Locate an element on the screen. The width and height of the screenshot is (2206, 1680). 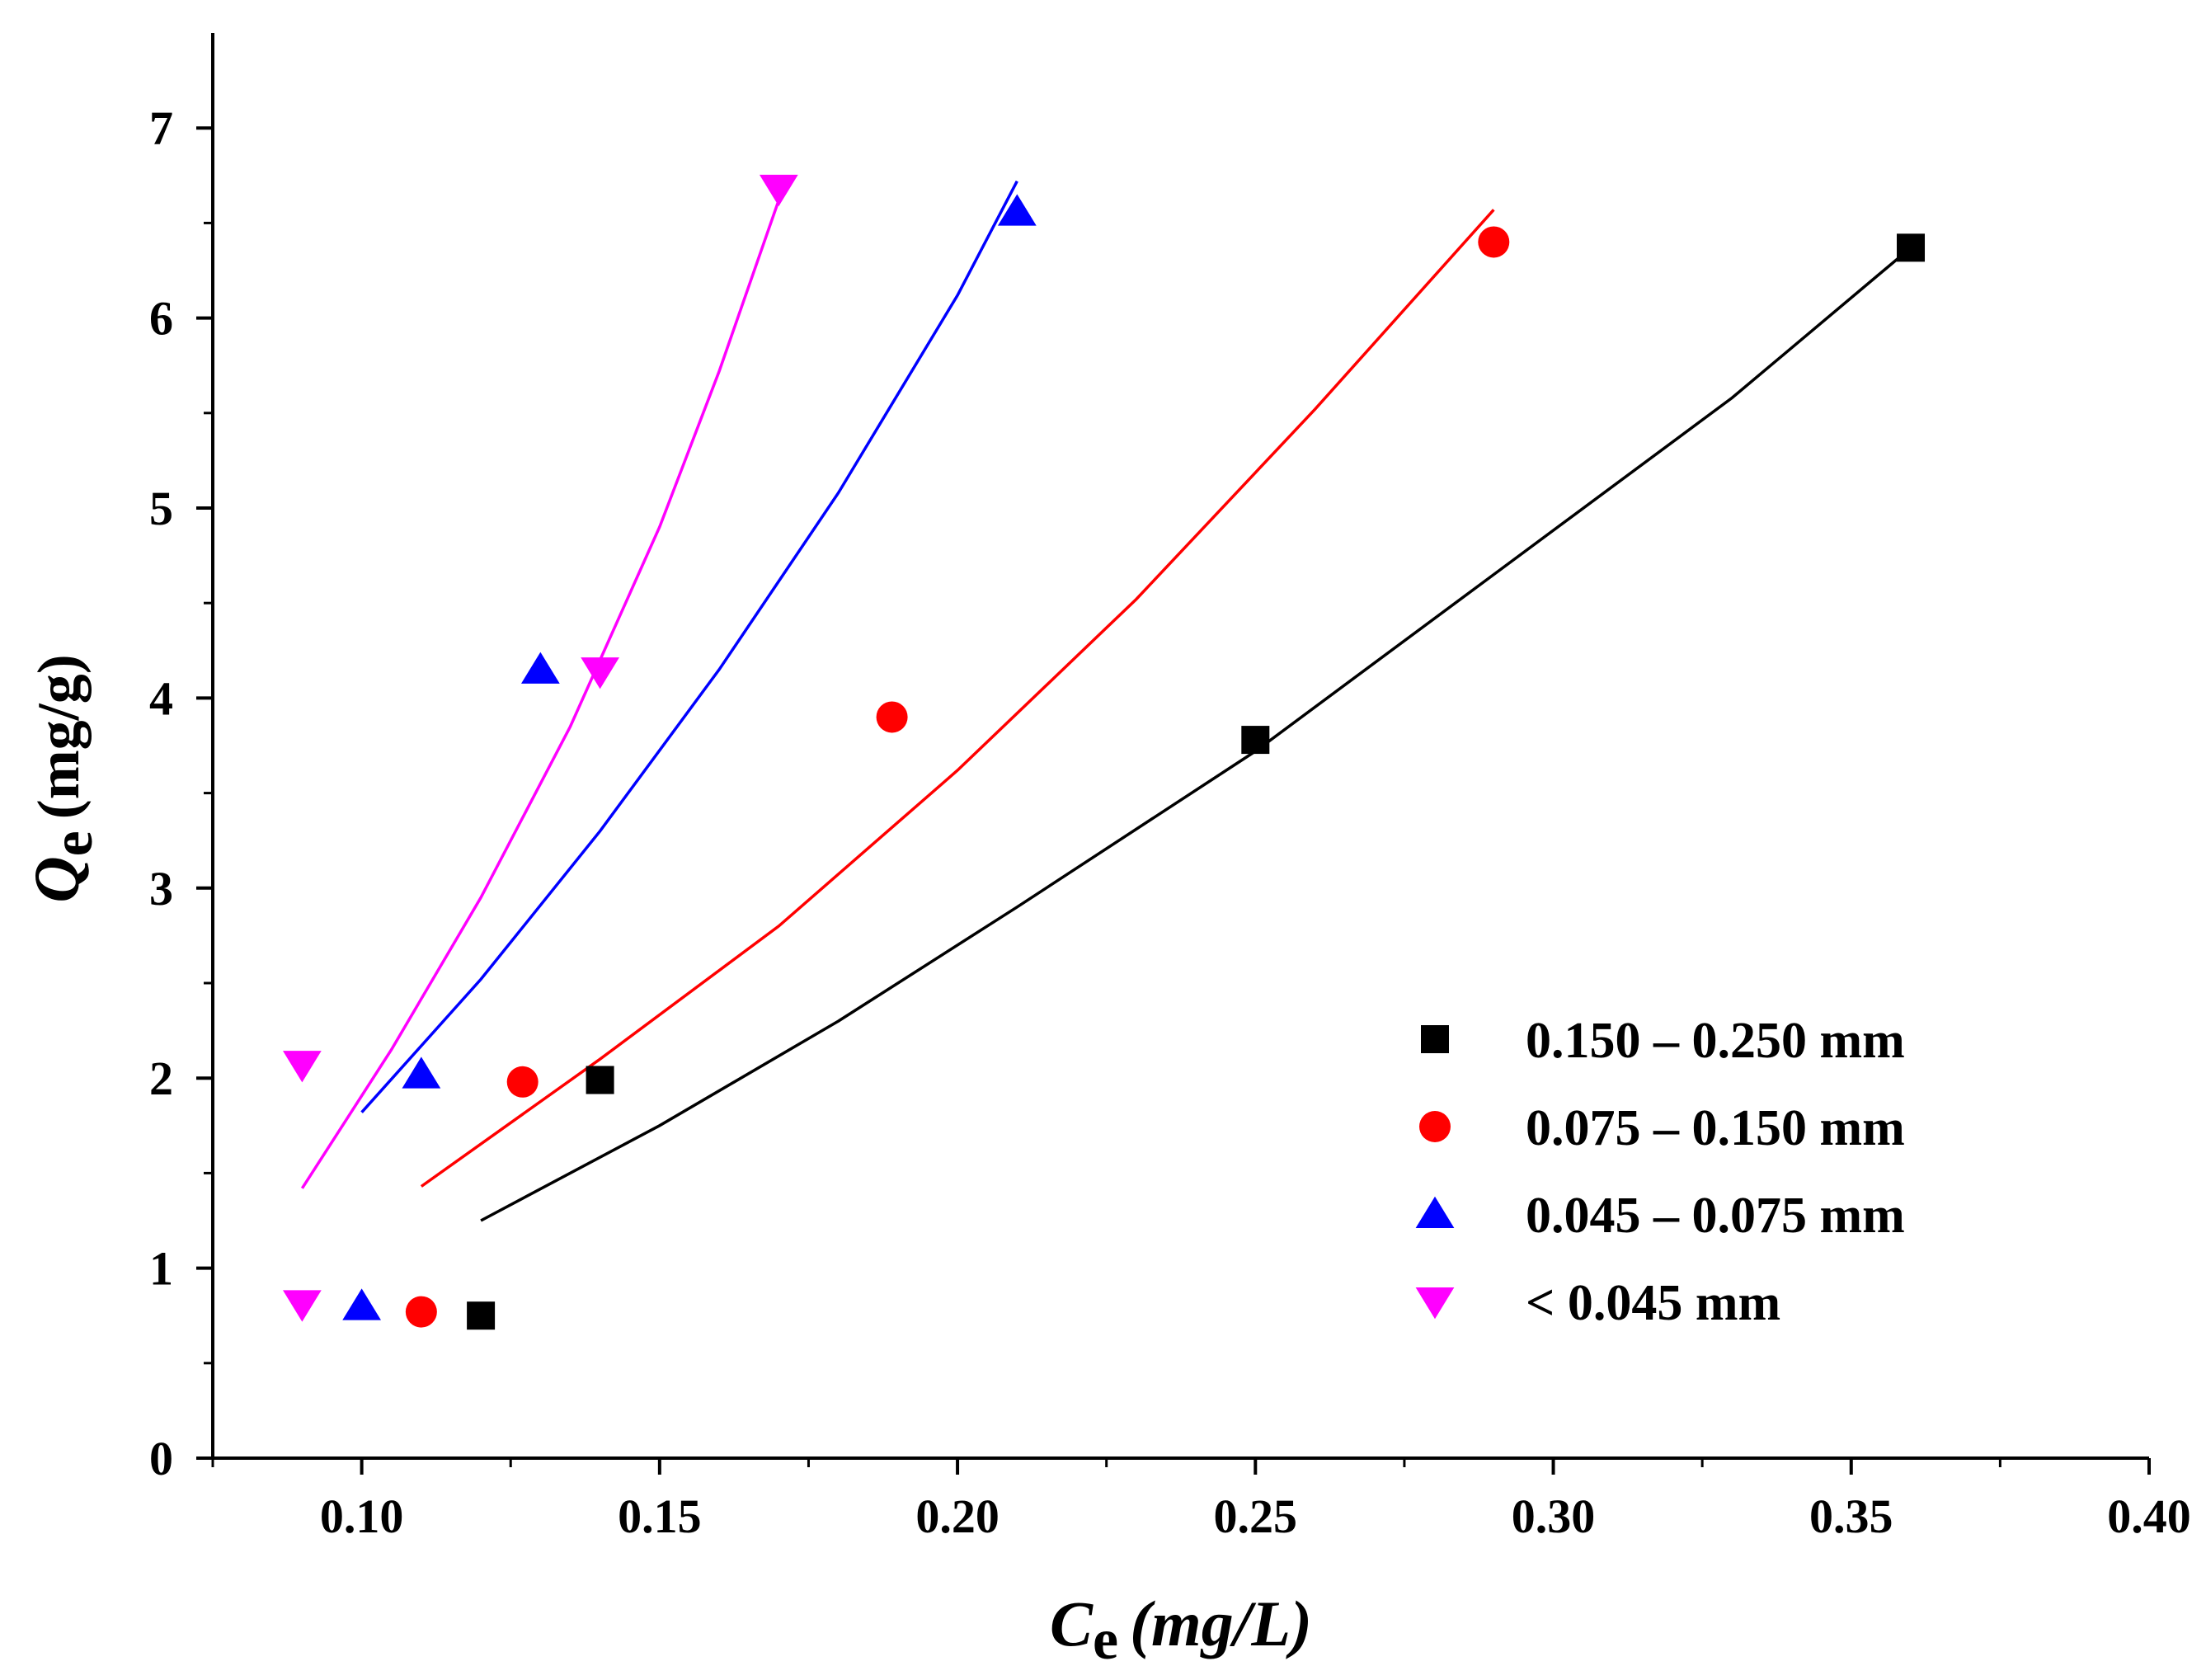
x-tick-label: 0.10 is located at coordinates (362, 1516).